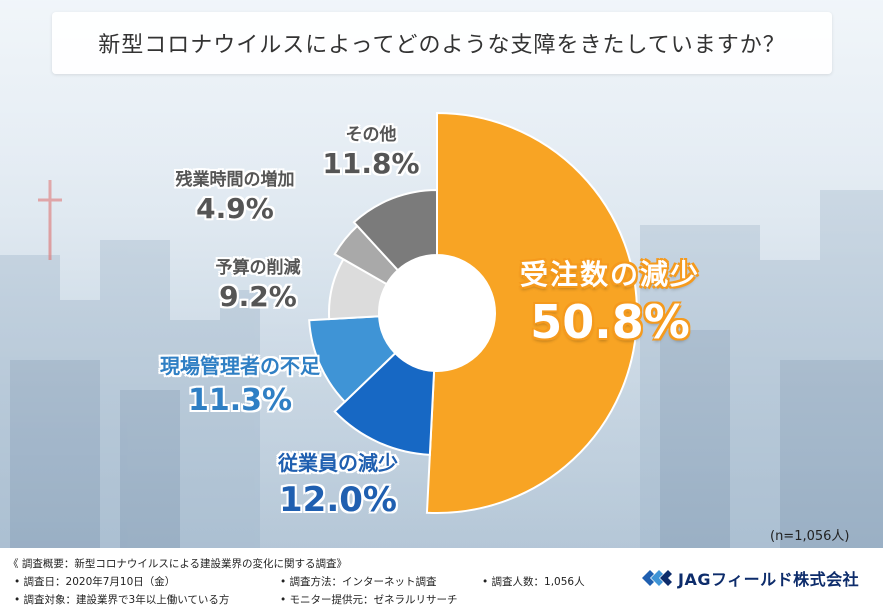  I want to click on label-staff-decrease: 従業員の減少 12.0%, so click(338, 483).